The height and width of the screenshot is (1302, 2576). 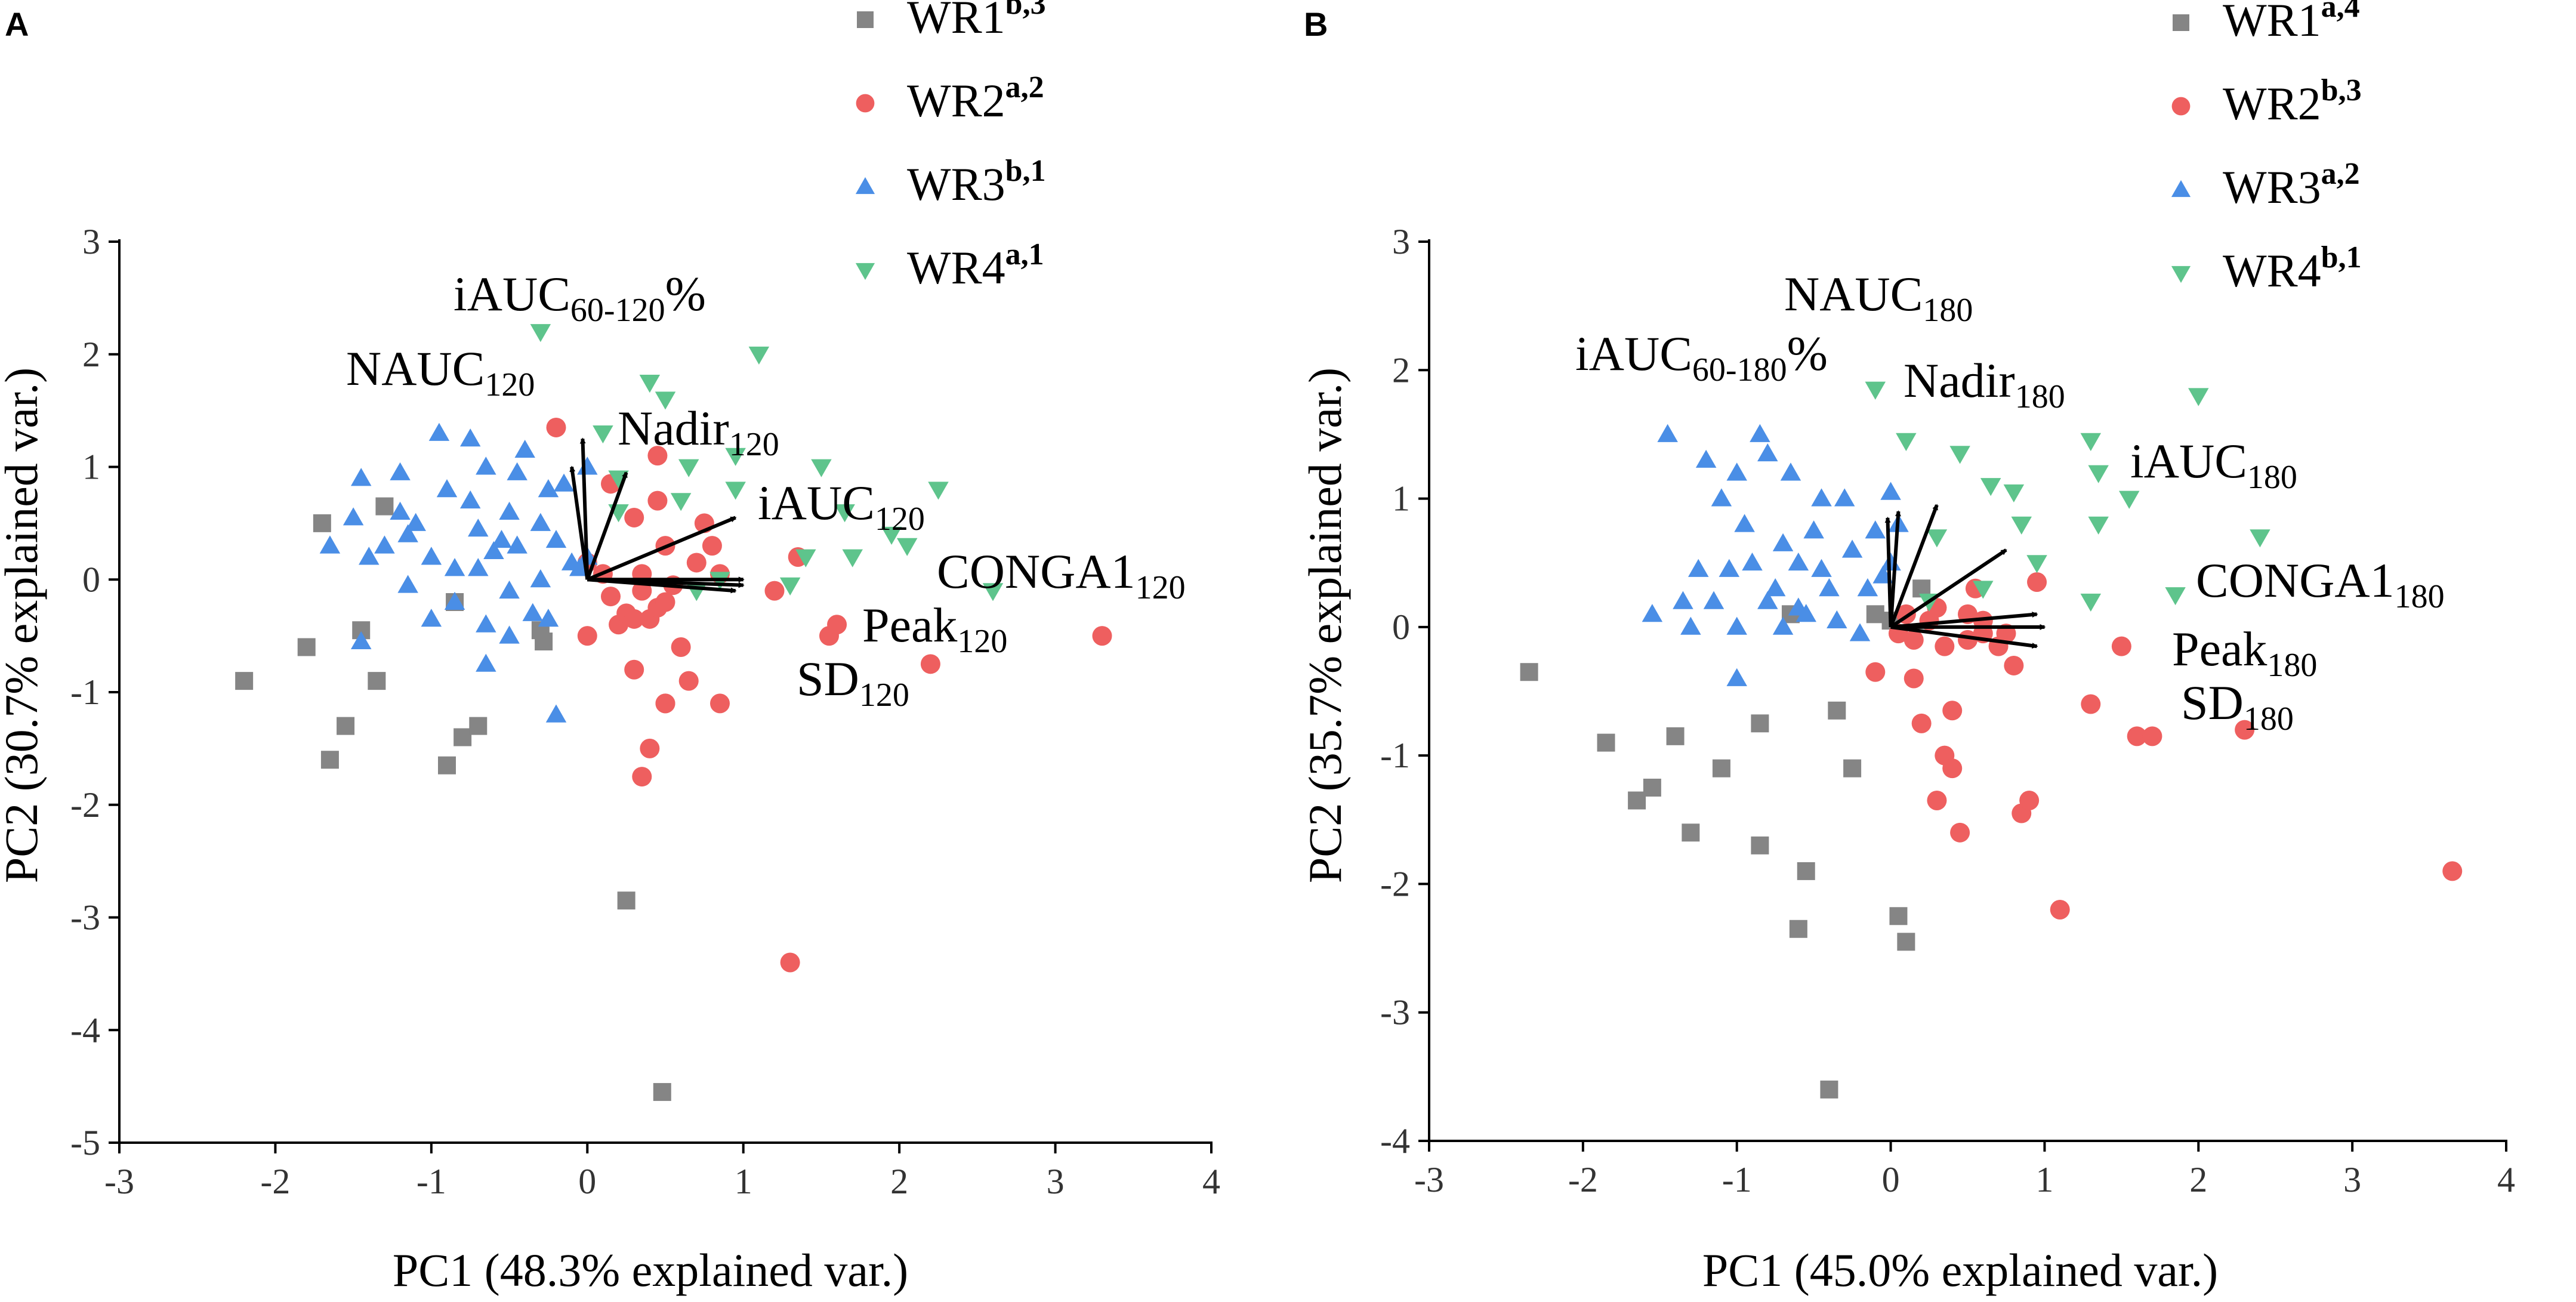 I want to click on x-tick-label: 3, so click(x=1056, y=1181).